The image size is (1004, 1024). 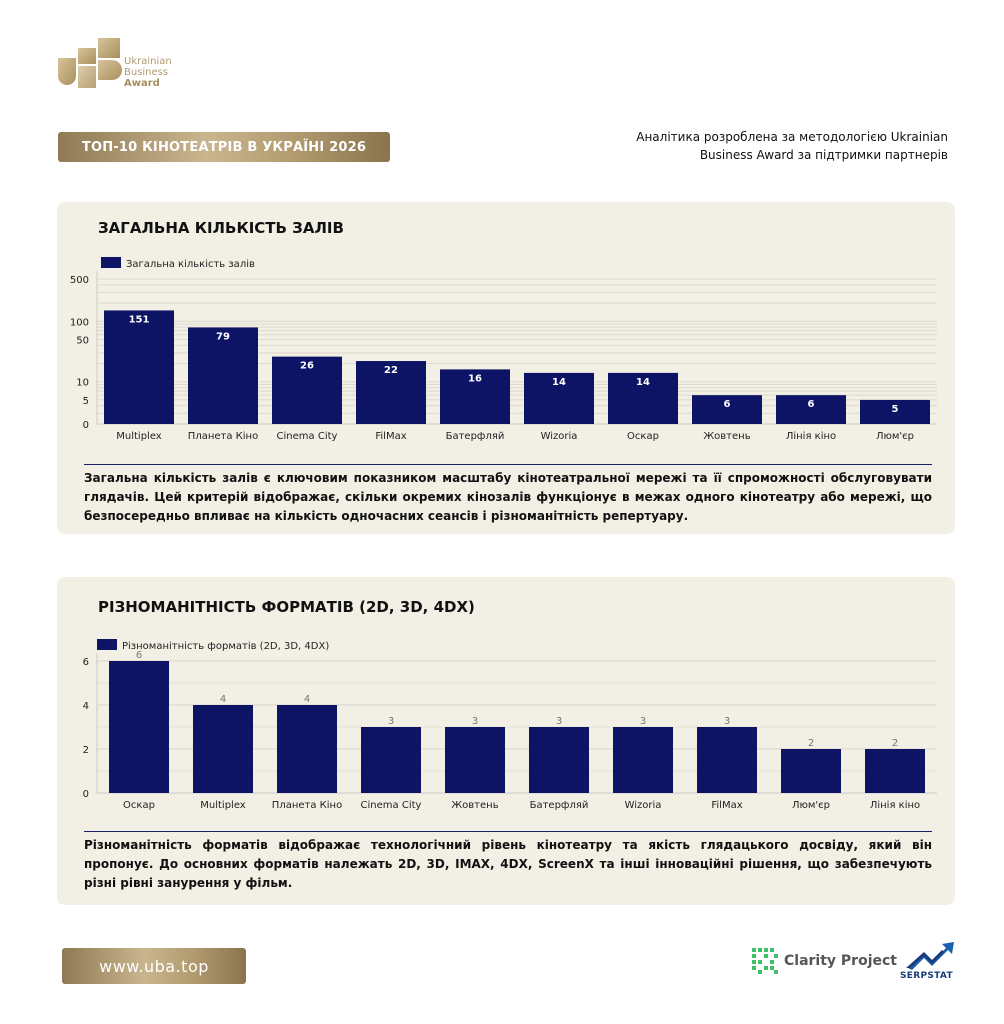 What do you see at coordinates (840, 961) in the screenshot?
I see `clarity-project-name: Clarity Project` at bounding box center [840, 961].